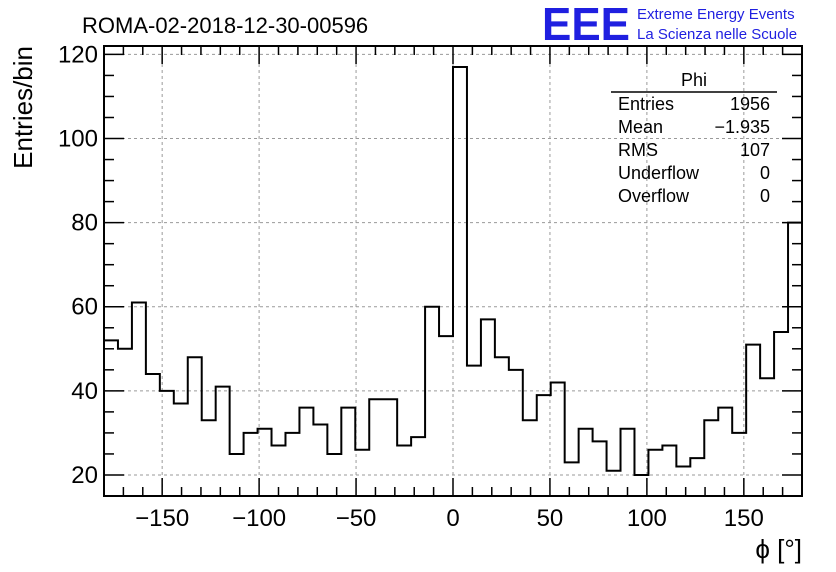 The image size is (836, 572). Describe the element at coordinates (356, 518) in the screenshot. I see `x-tick-label-2: −50` at that location.